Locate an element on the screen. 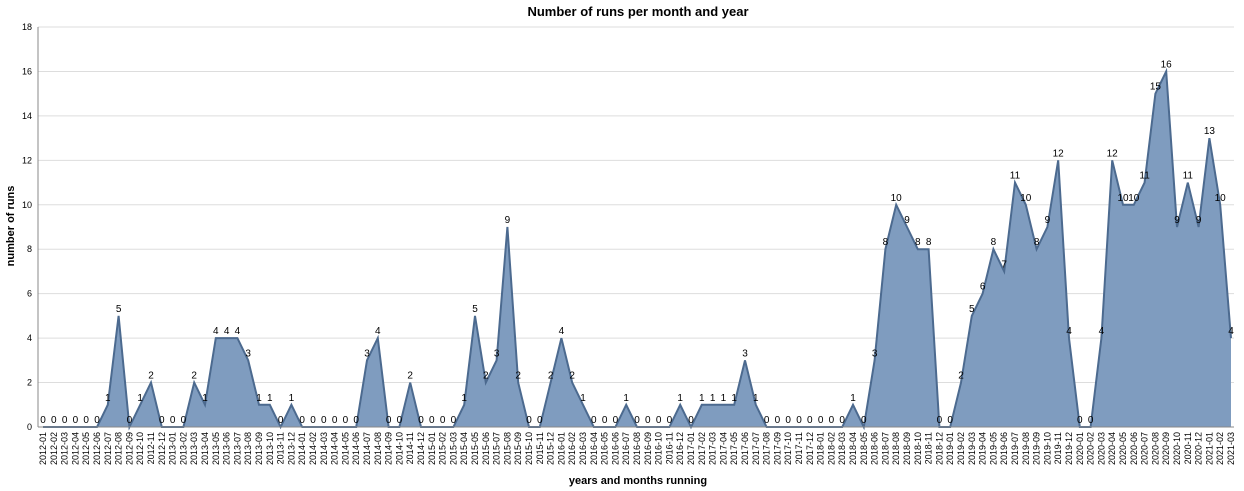 The width and height of the screenshot is (1244, 491). x-tick-label: 2016-04 is located at coordinates (594, 448).